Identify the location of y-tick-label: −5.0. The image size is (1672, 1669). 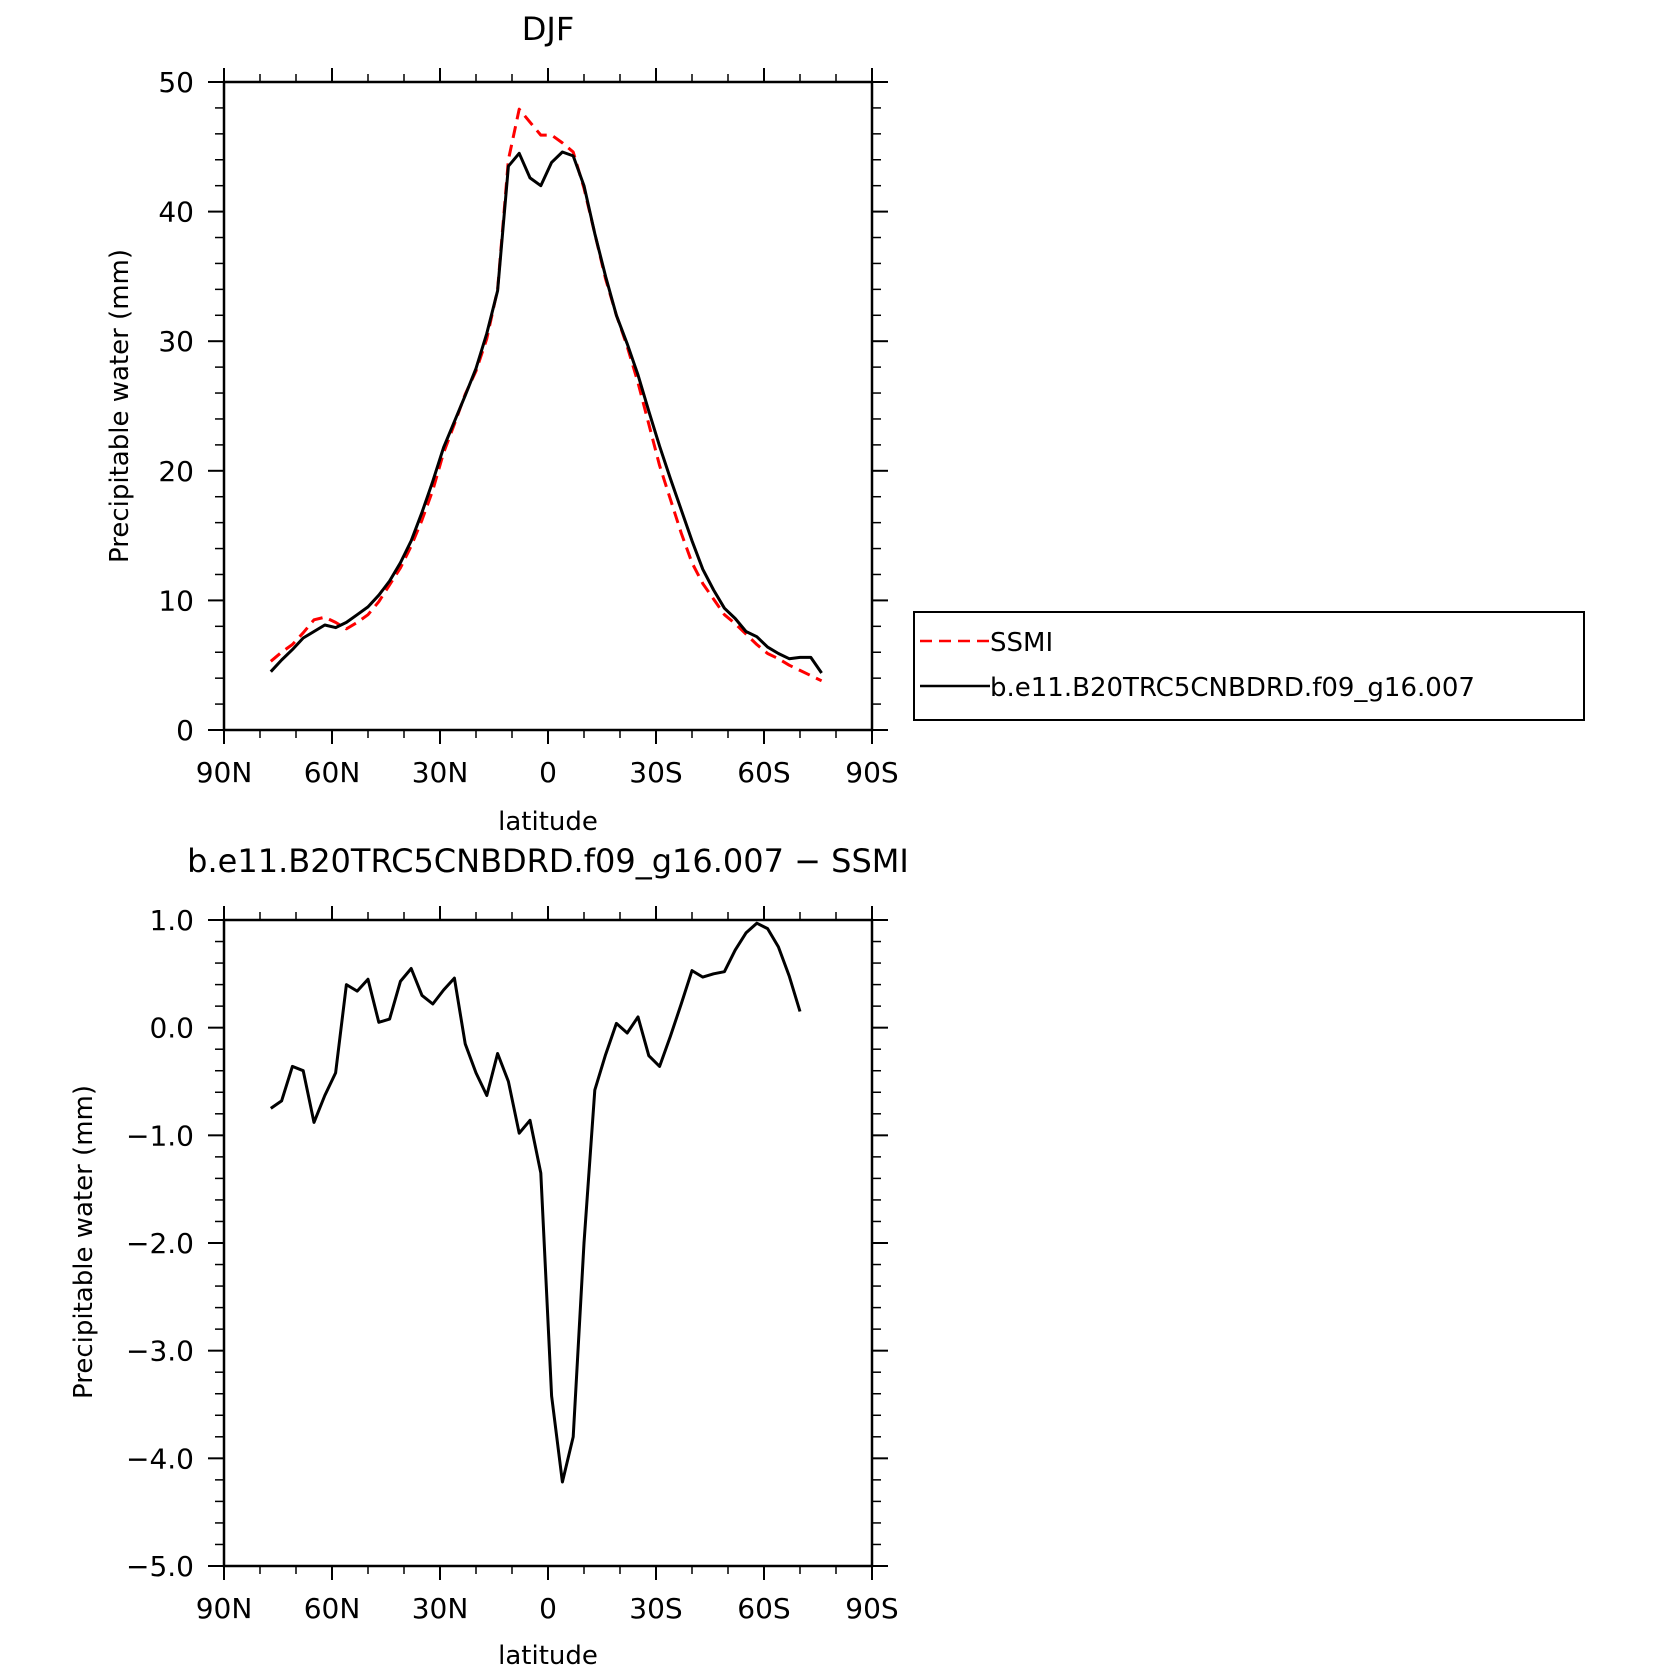
(160, 1566).